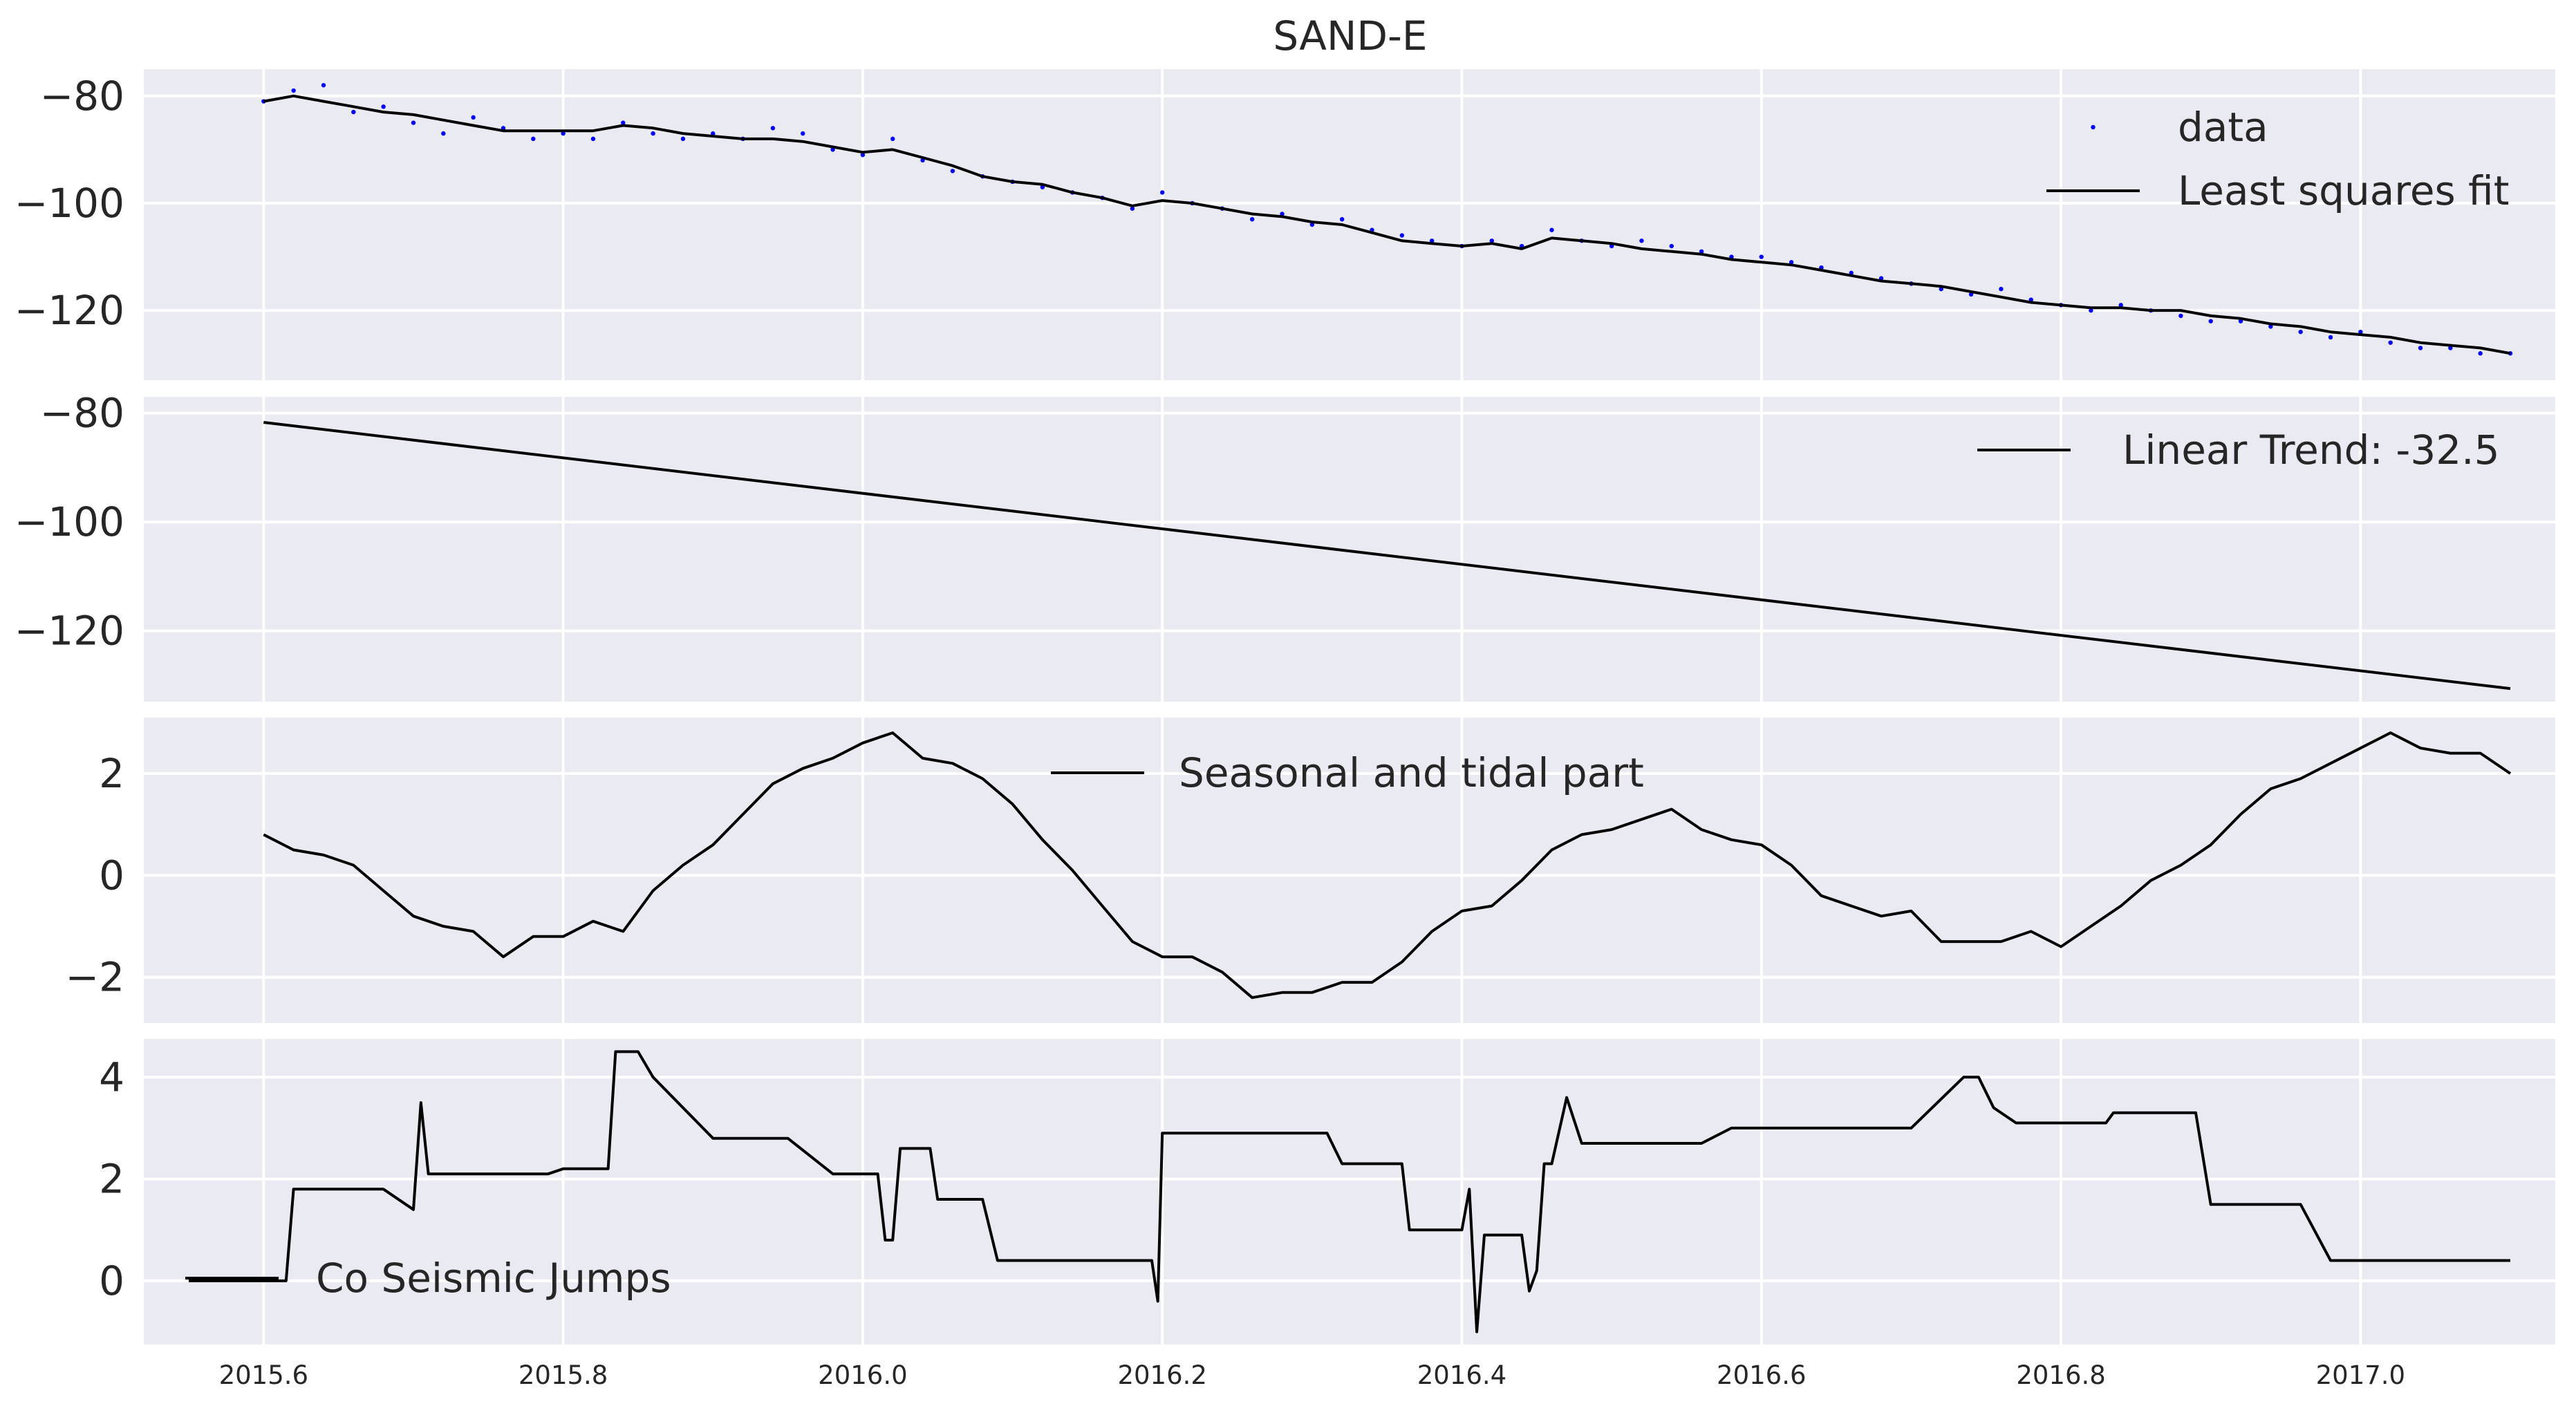  What do you see at coordinates (862, 1375) in the screenshot?
I see `x-tick-label: 2016.0` at bounding box center [862, 1375].